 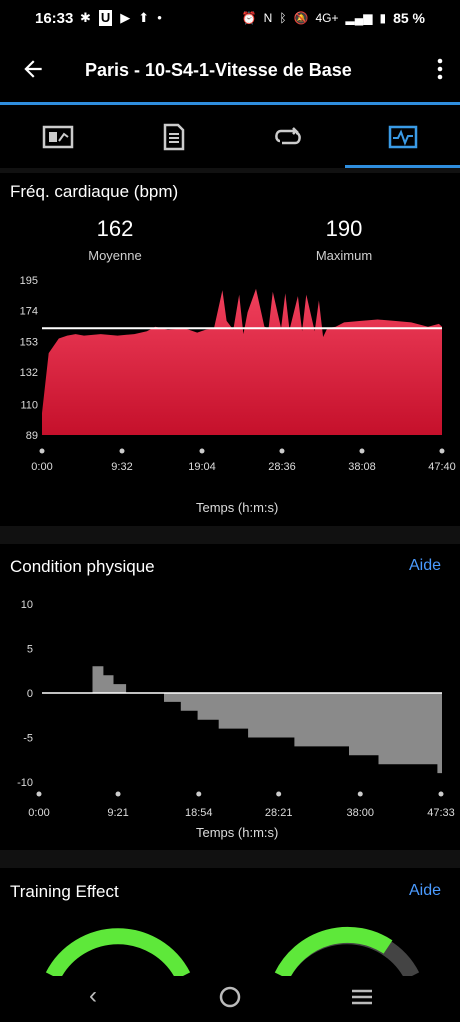 I want to click on hr-y-tick: 174, so click(x=29, y=312).